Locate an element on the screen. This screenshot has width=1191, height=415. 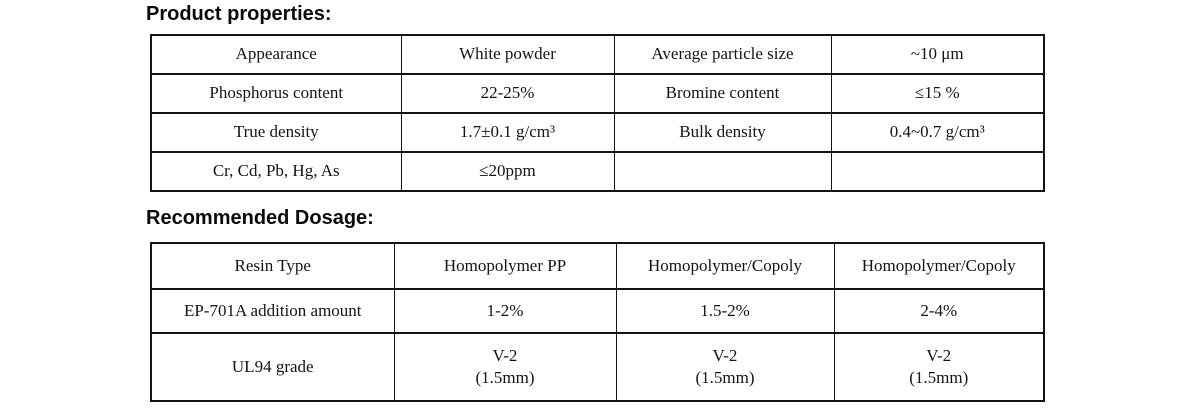
cell-ul94-grade-label: UL94 grade is located at coordinates (272, 367).